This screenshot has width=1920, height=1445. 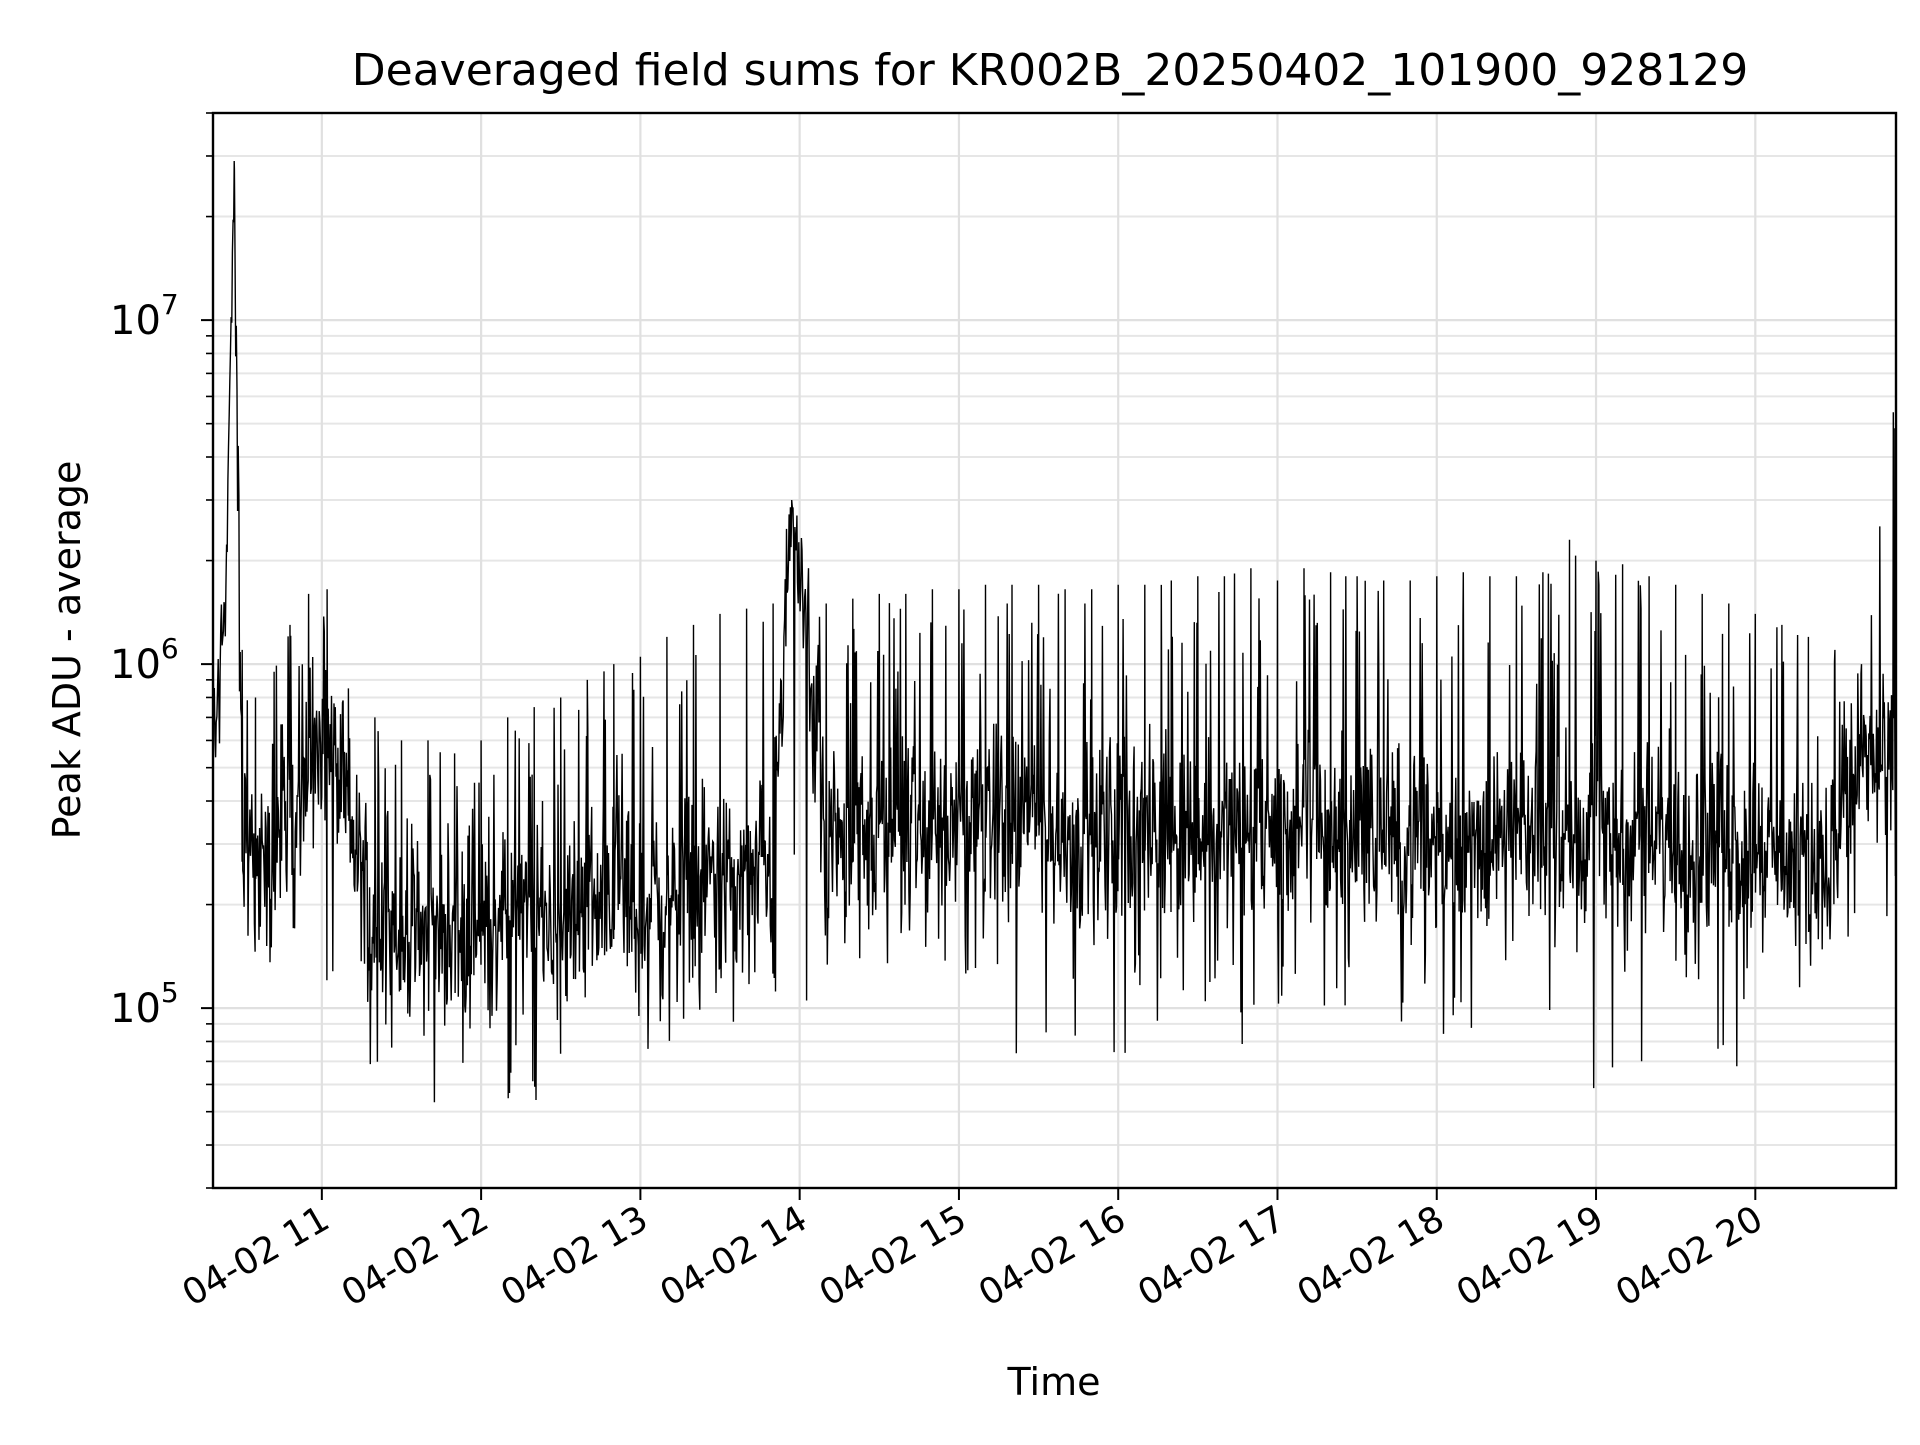 What do you see at coordinates (1689, 1256) in the screenshot?
I see `x-tick-label: 04-02 20` at bounding box center [1689, 1256].